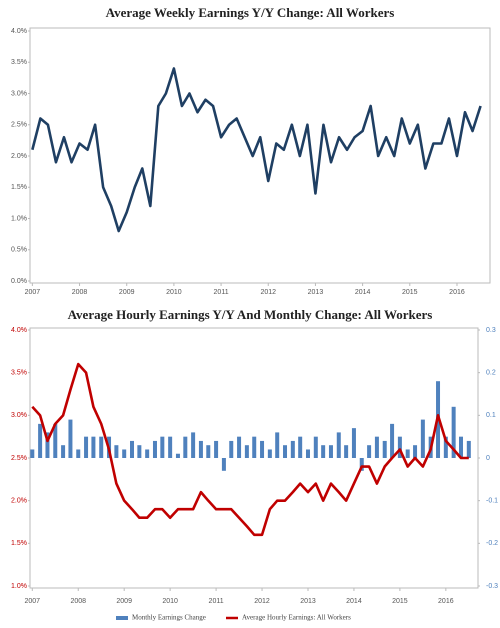  Describe the element at coordinates (491, 330) in the screenshot. I see `y2-tick-label: 0.3` at that location.